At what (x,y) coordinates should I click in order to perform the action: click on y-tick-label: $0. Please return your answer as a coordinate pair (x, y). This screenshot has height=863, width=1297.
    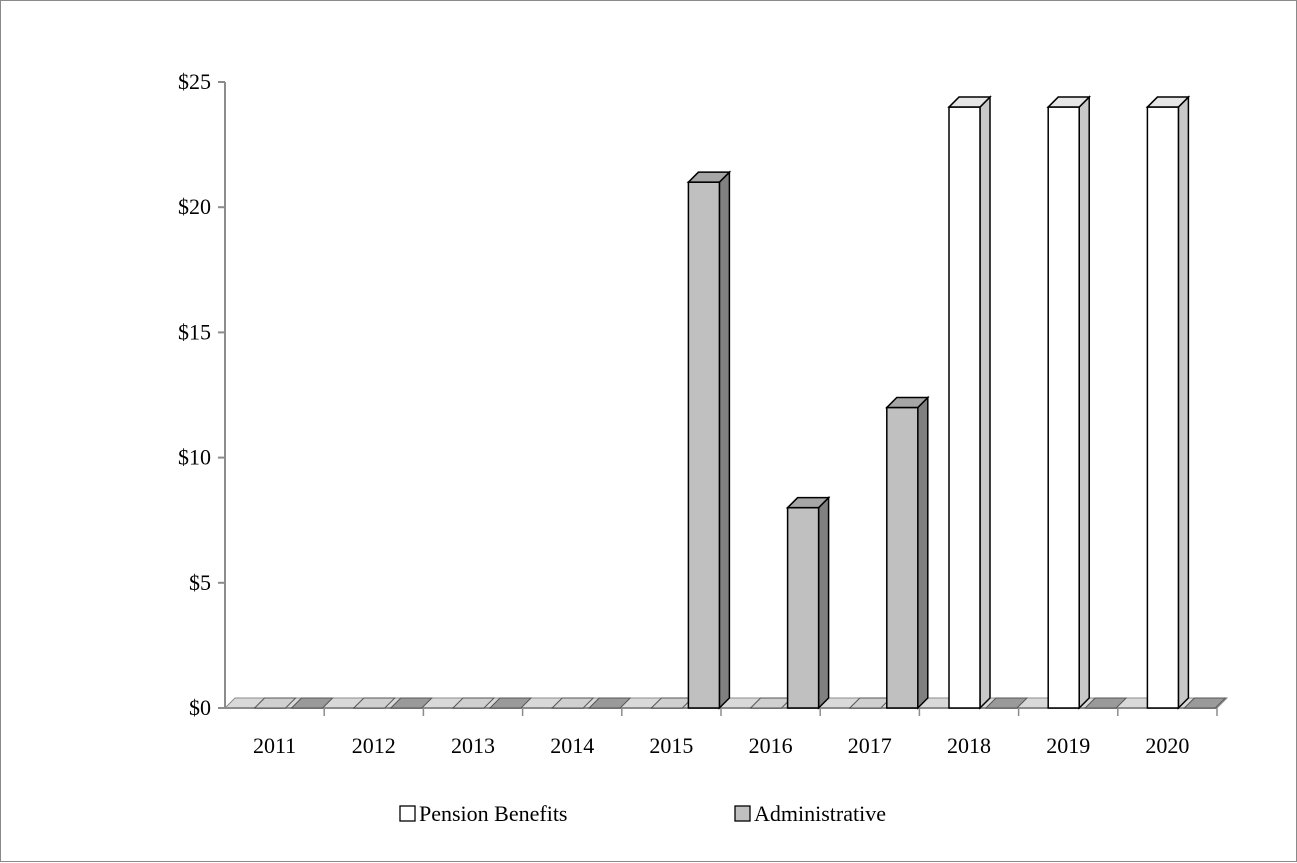
    Looking at the image, I should click on (200, 707).